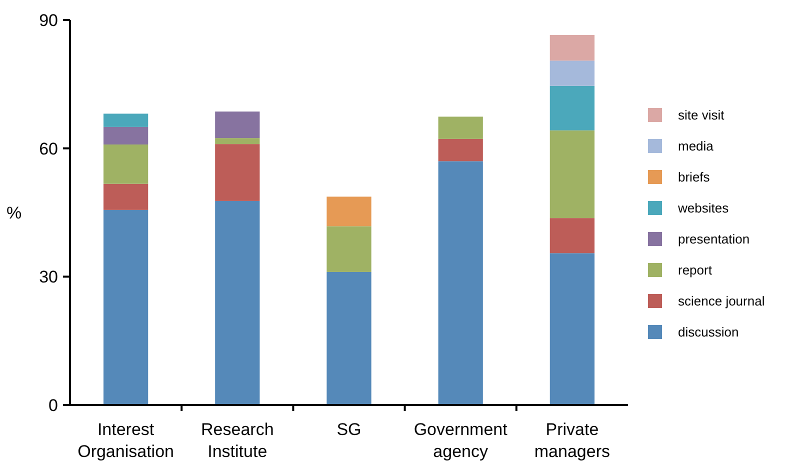 The width and height of the screenshot is (793, 468). Describe the element at coordinates (714, 239) in the screenshot. I see `legend-label: presentation` at that location.